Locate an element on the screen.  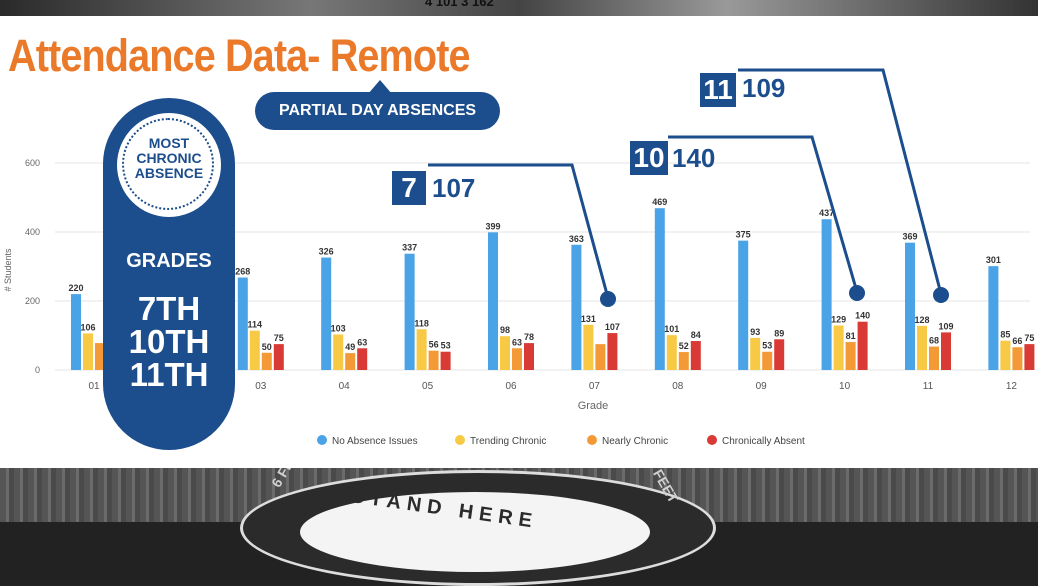
grade-item: 10TH is located at coordinates (169, 341).